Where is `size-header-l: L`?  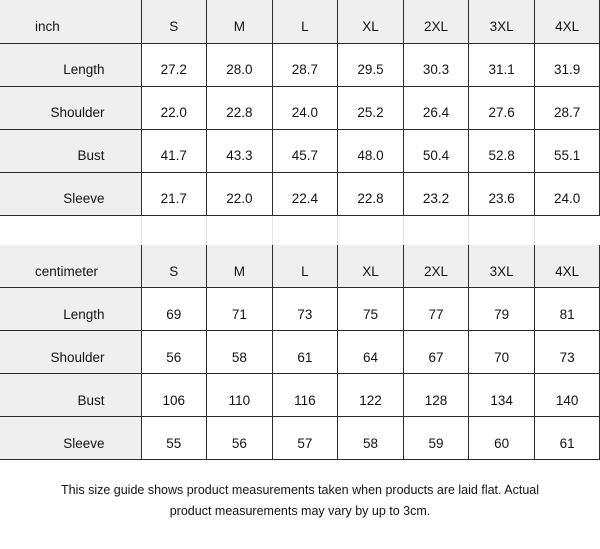 size-header-l: L is located at coordinates (304, 22).